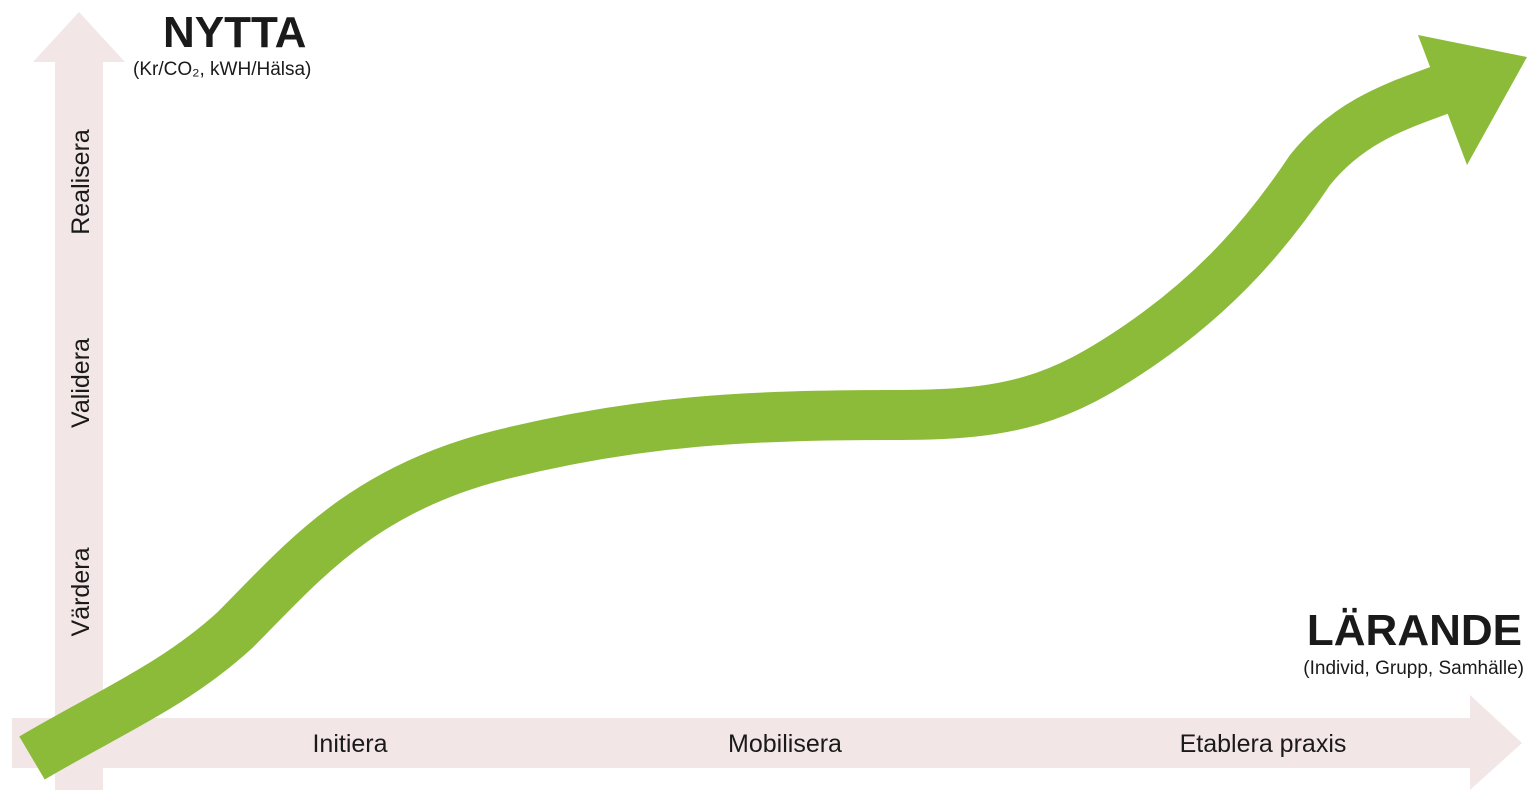 This screenshot has width=1527, height=790. I want to click on x-axis-arrow, so click(767, 742).